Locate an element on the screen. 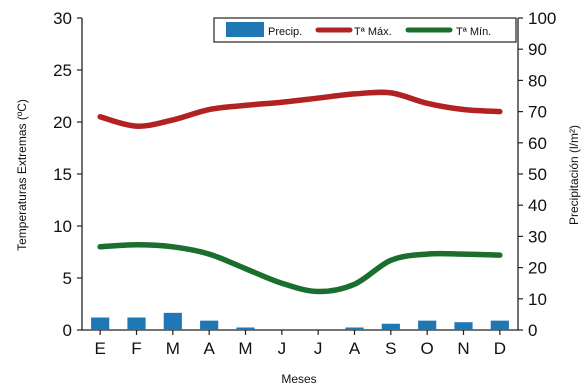 The height and width of the screenshot is (389, 584). y-tick-label: 0 is located at coordinates (67, 330).